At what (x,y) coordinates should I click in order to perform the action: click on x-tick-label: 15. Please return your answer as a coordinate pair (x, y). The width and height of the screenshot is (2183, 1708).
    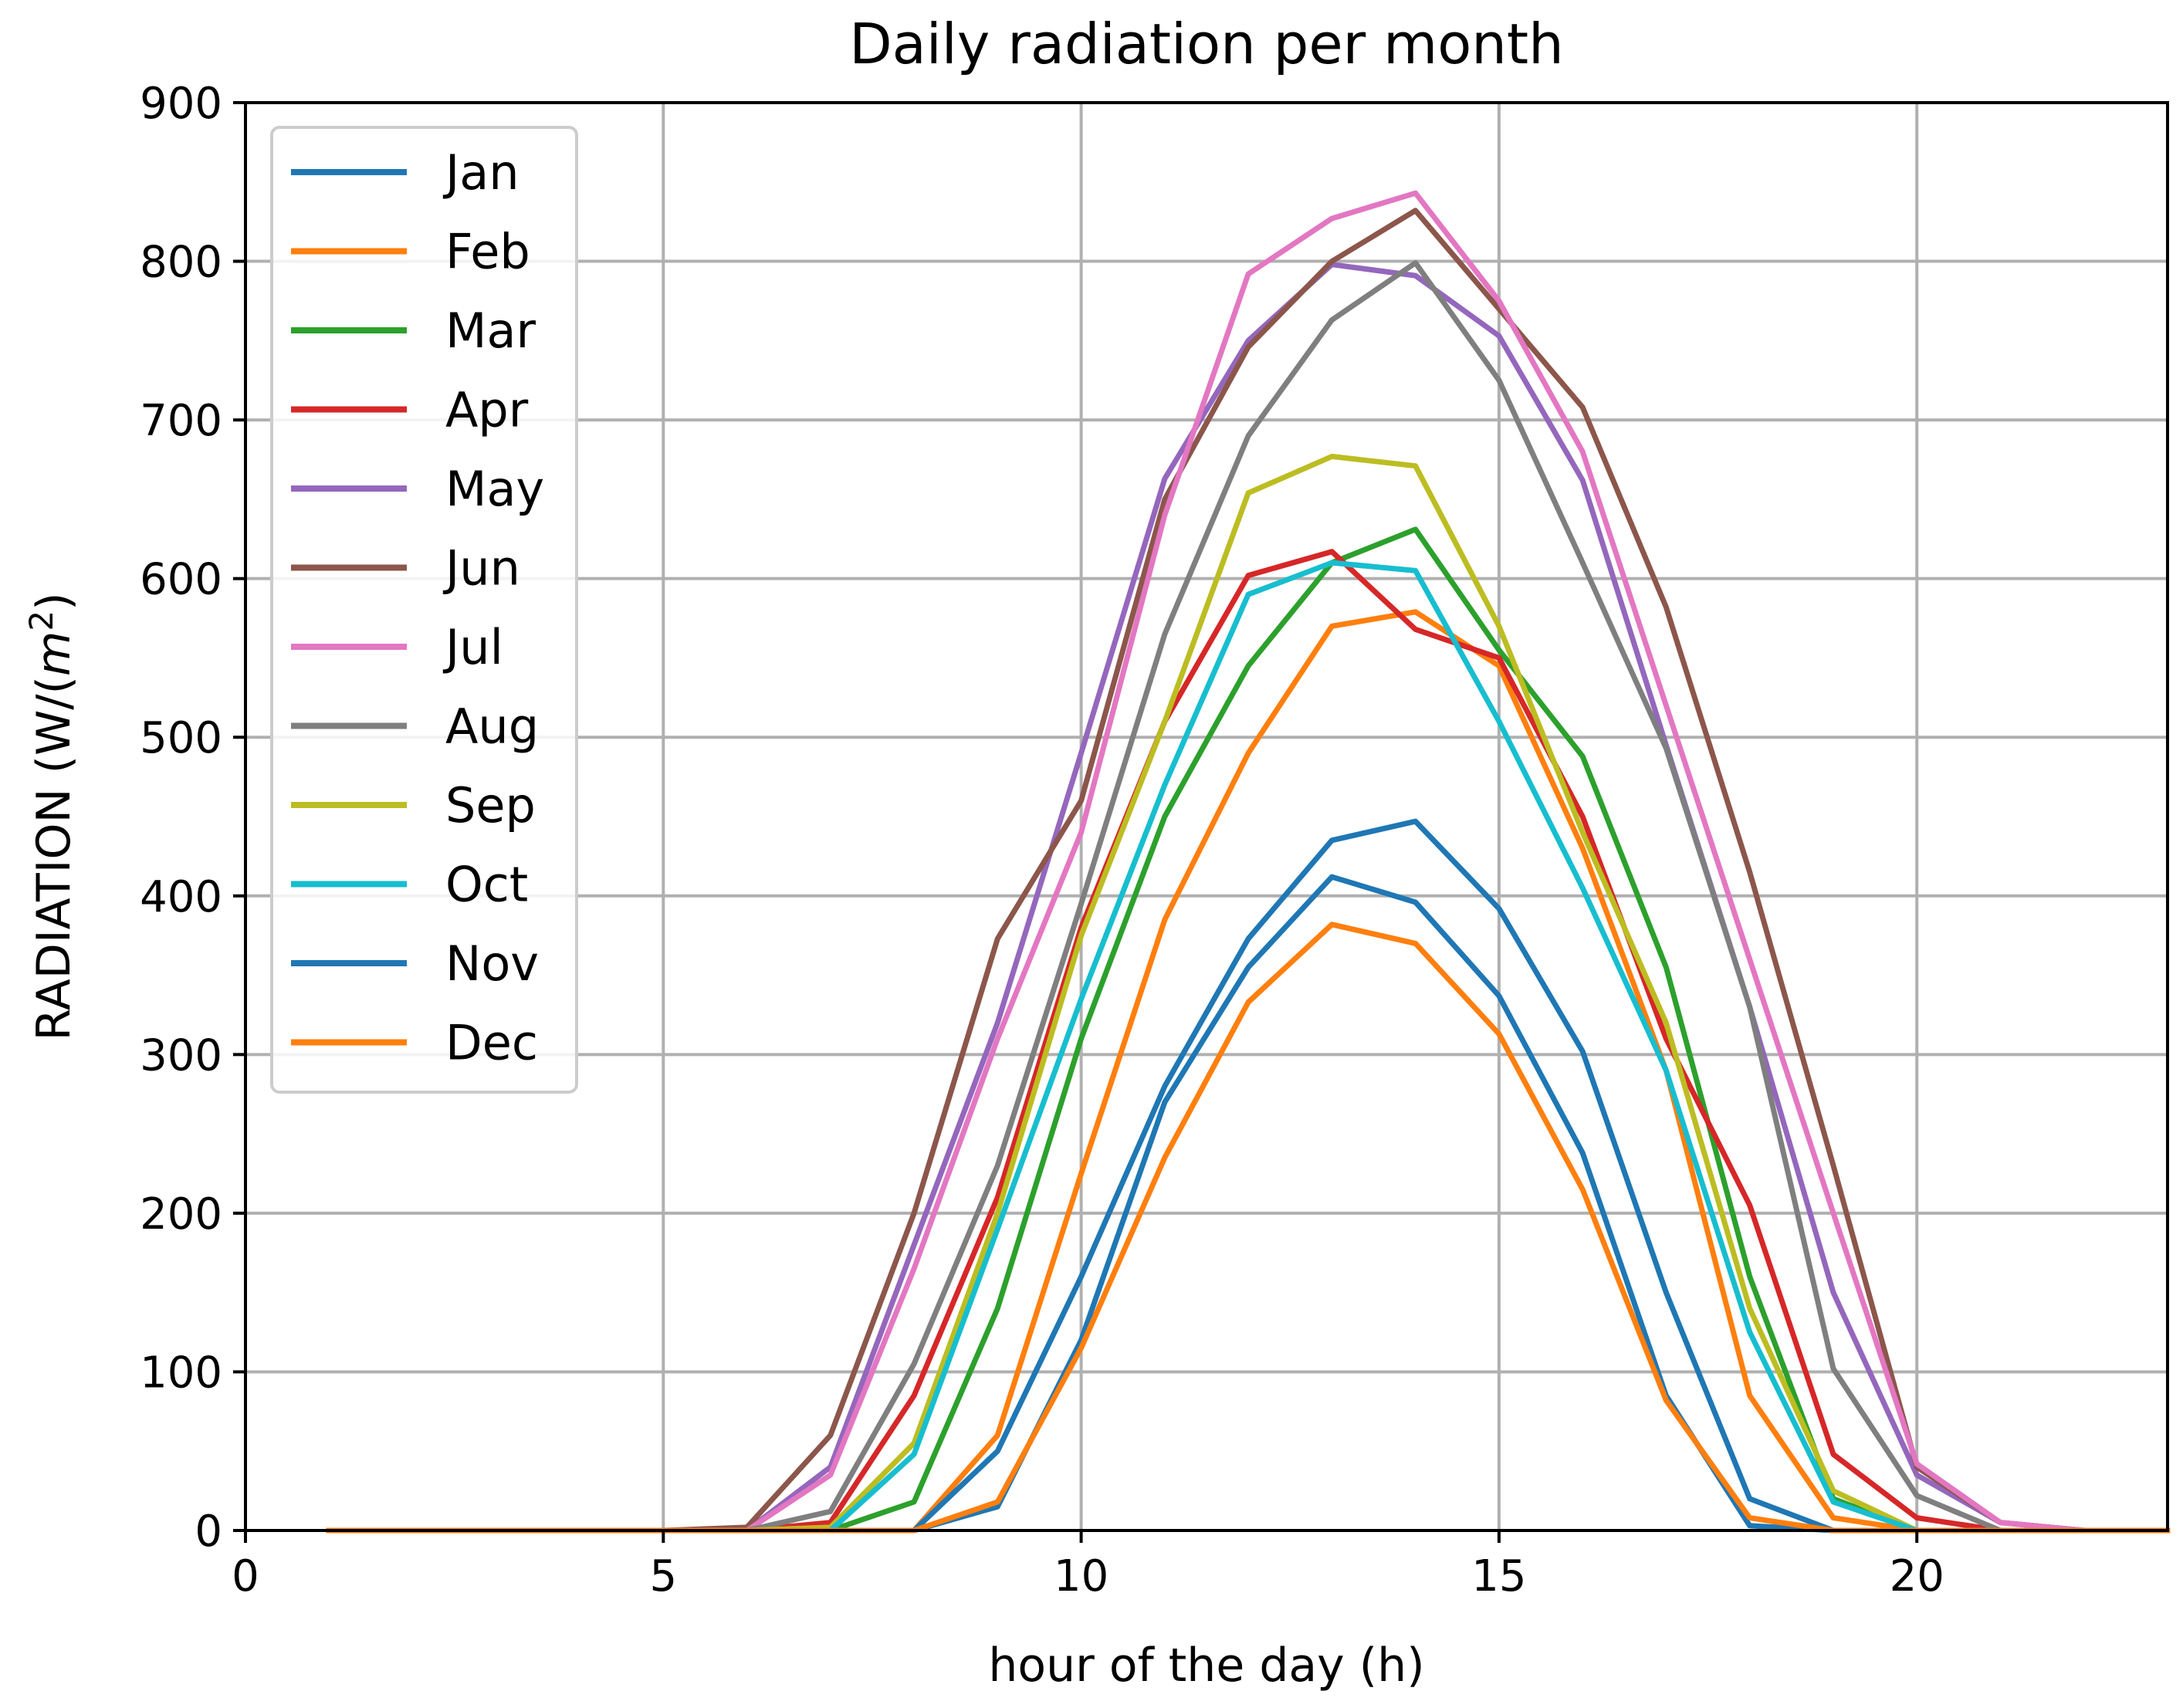
    Looking at the image, I should click on (1498, 1576).